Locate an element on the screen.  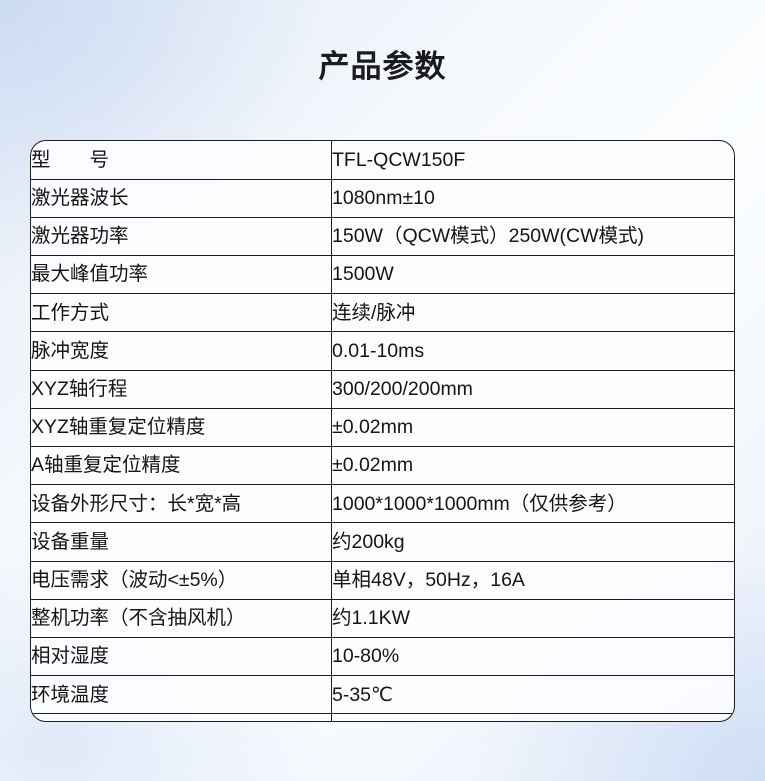
table-row: 脉冲宽度 0.01-10ms is located at coordinates (382, 351).